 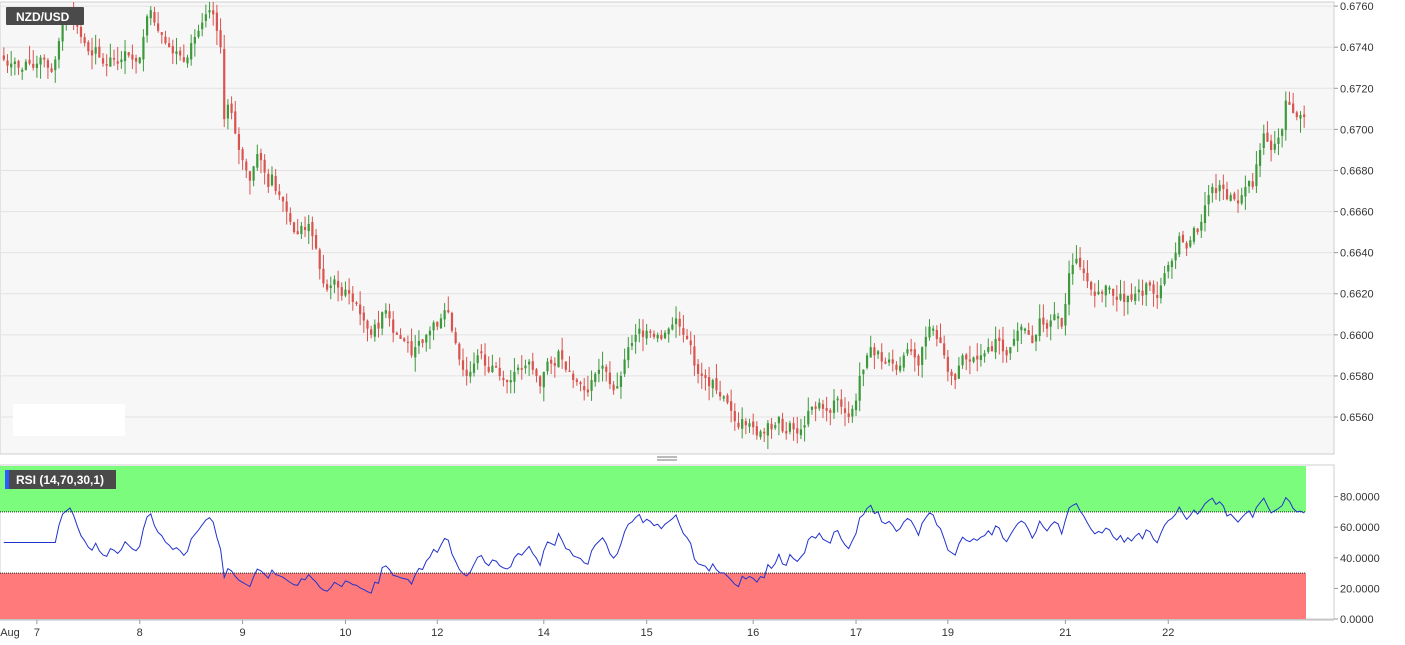 What do you see at coordinates (1357, 89) in the screenshot?
I see `price-tick-label: 0.6720` at bounding box center [1357, 89].